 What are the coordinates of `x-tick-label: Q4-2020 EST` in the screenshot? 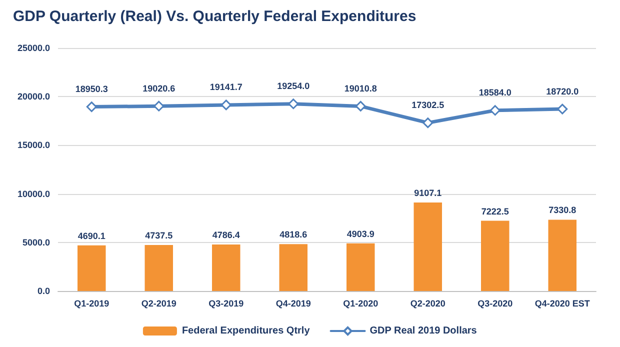 It's located at (562, 303).